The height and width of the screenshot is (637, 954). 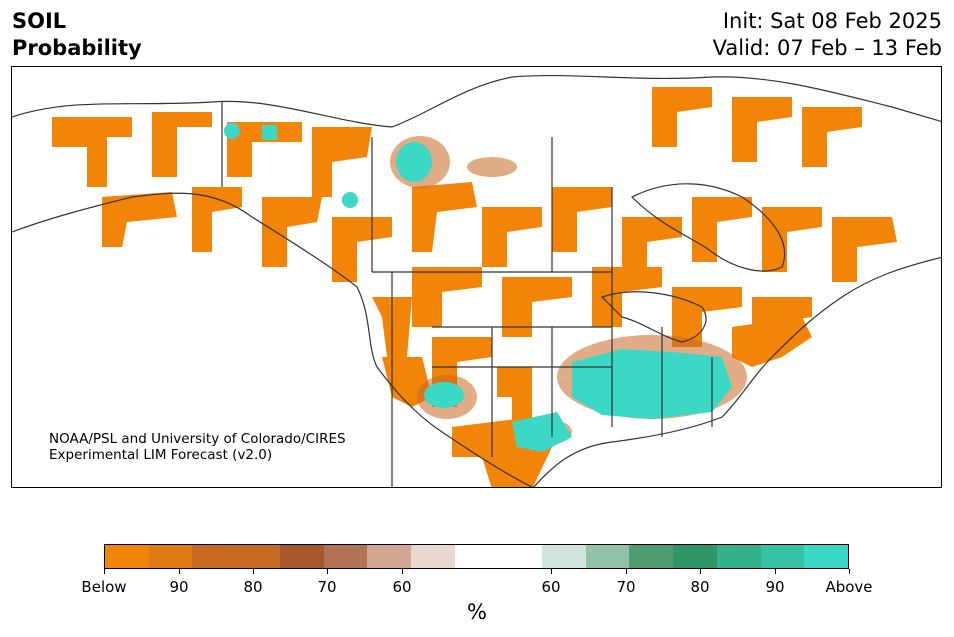 I want to click on colorbar-units: %, so click(x=477, y=612).